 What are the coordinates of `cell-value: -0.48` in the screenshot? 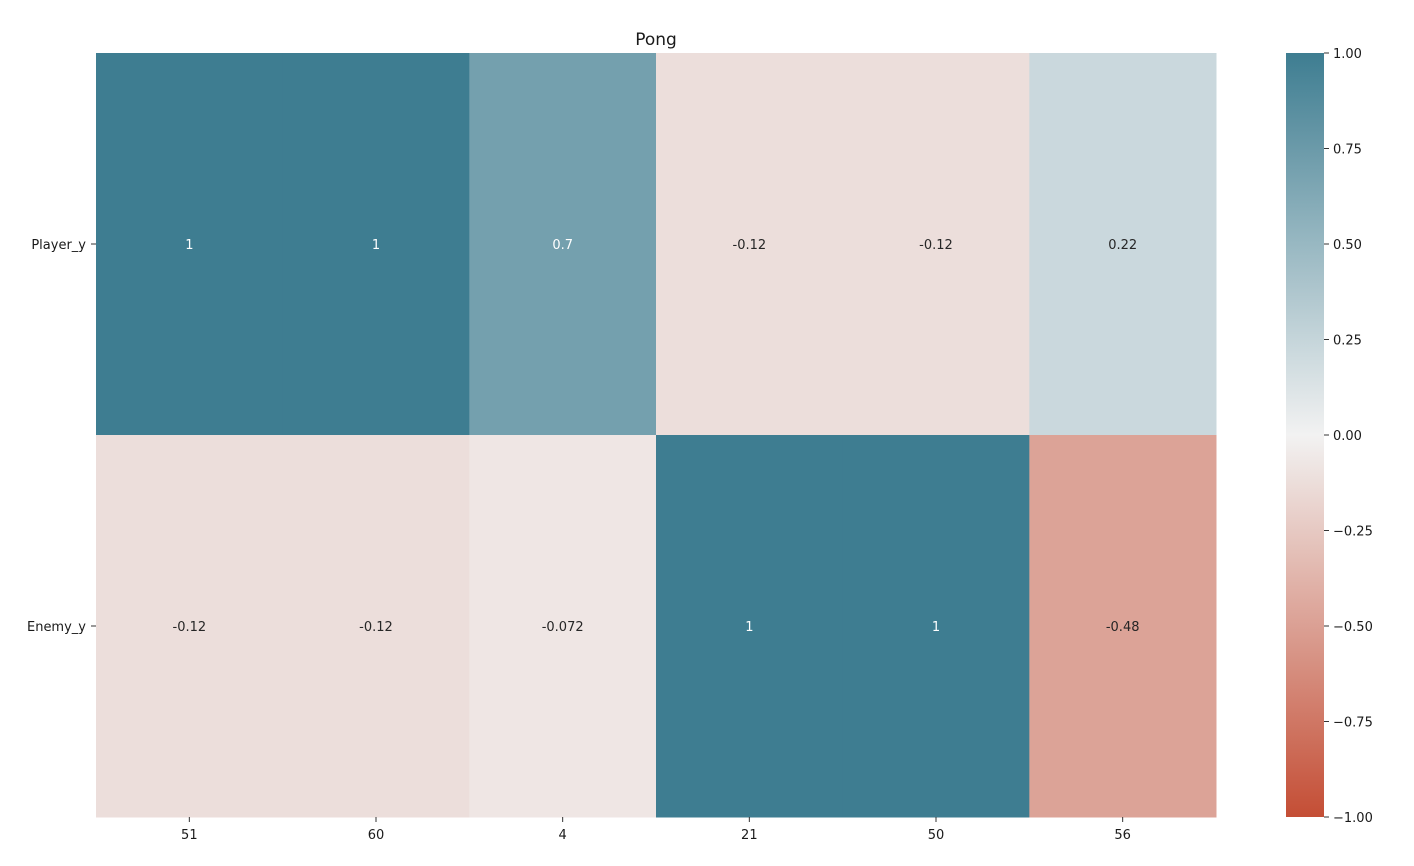 It's located at (1123, 627).